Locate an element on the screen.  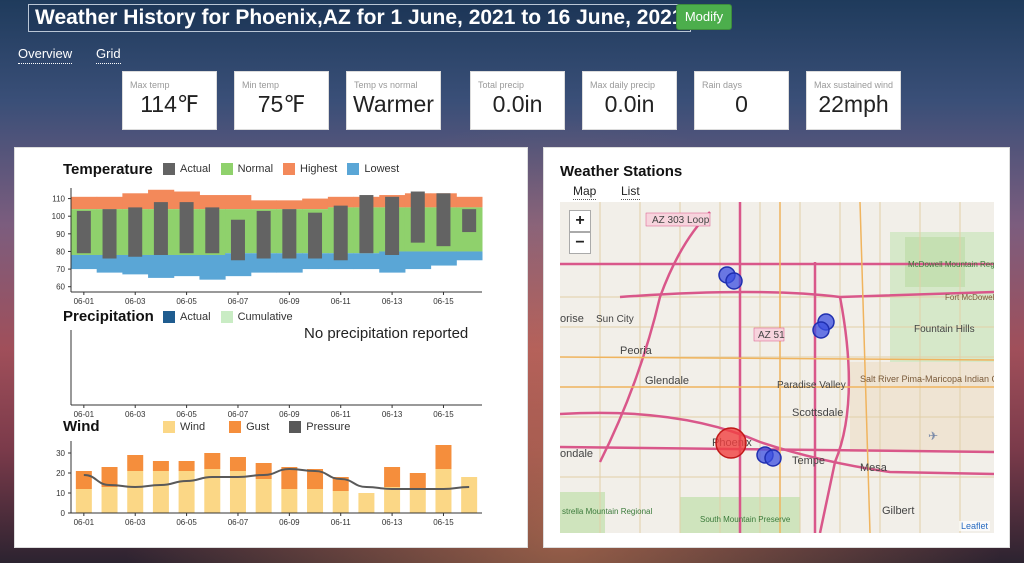
label-south-mountain: South Mountain Preserve is located at coordinates (745, 519).